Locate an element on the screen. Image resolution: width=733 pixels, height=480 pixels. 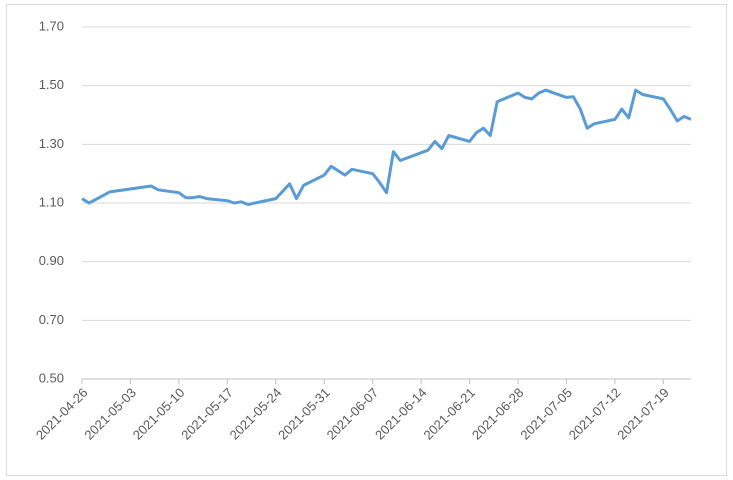
y-tick-label: 1.50 is located at coordinates (51, 84).